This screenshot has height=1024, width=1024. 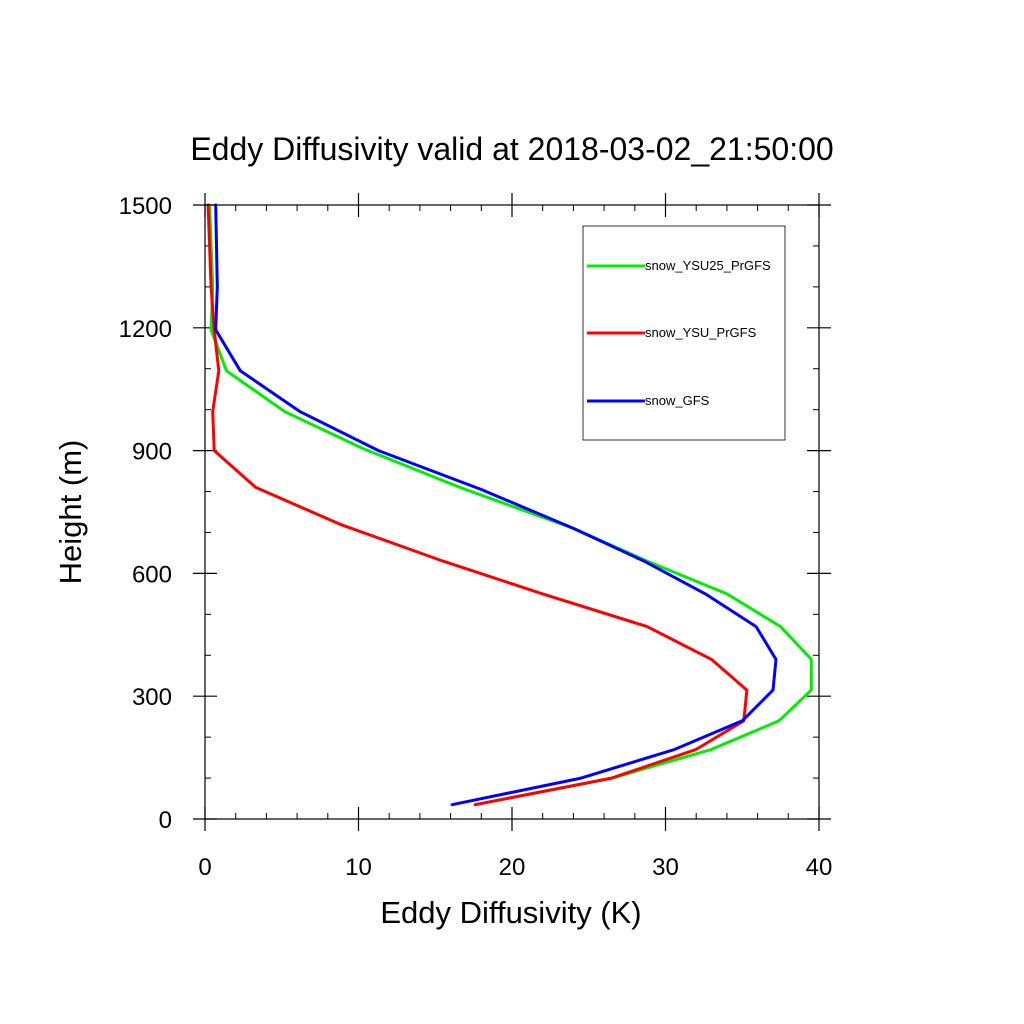 I want to click on legend-label: snow_GFS, so click(x=677, y=400).